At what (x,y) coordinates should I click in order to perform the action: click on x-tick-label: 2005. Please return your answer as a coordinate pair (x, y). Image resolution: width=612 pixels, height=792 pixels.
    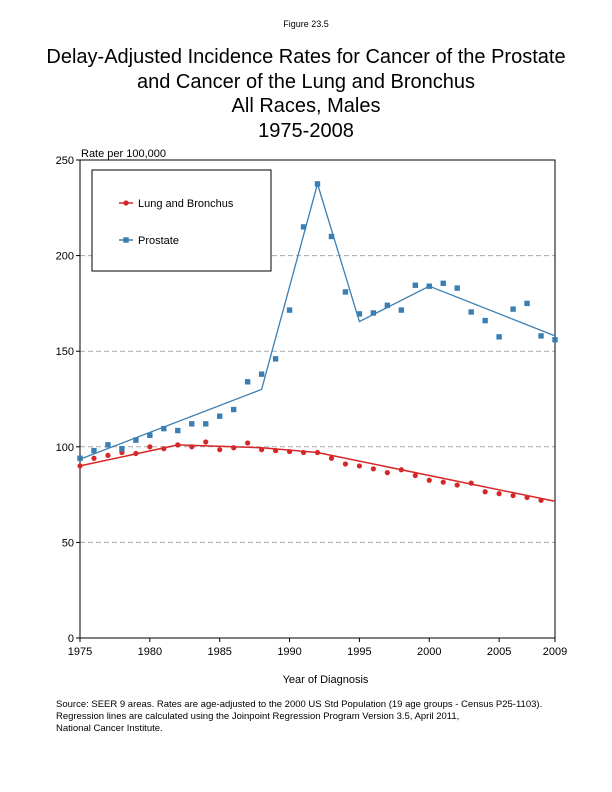
    Looking at the image, I should click on (499, 652).